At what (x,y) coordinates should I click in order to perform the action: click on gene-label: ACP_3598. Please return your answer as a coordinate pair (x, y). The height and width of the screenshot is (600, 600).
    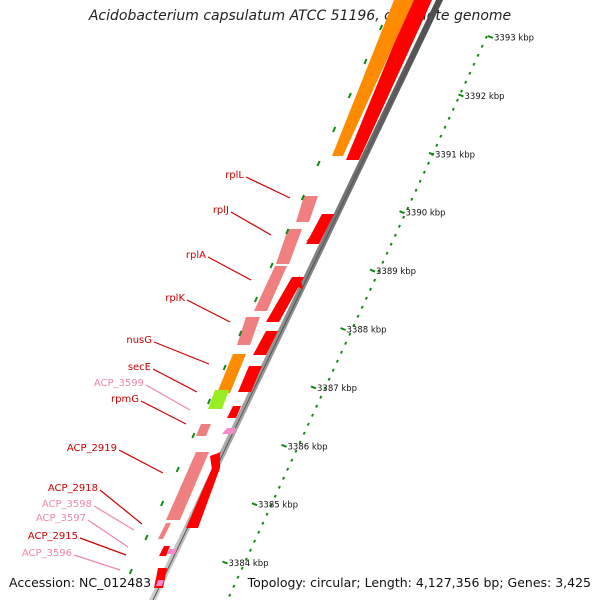
    Looking at the image, I should click on (67, 504).